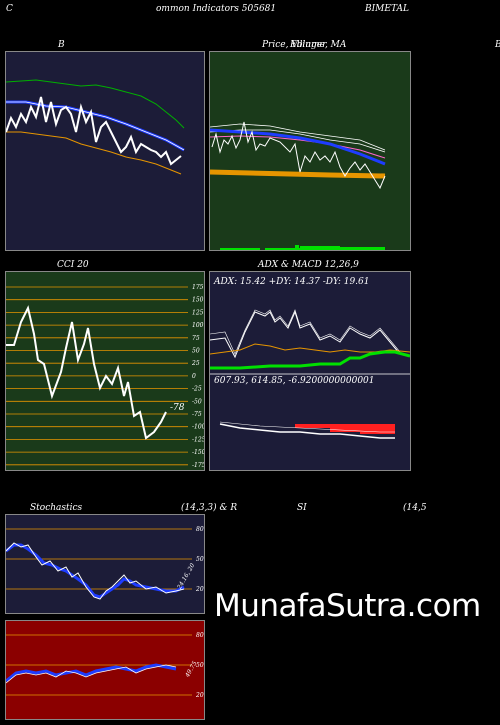 The height and width of the screenshot is (725, 500). I want to click on bb-upper-band, so click(95, 104).